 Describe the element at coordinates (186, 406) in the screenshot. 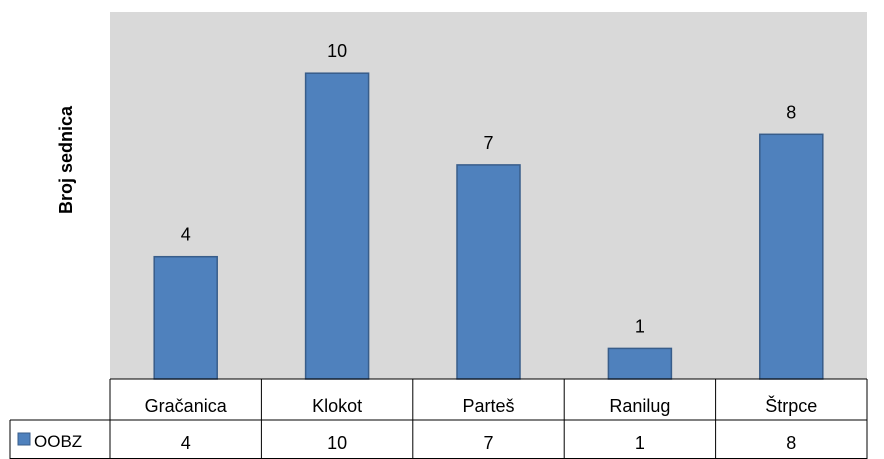

I see `category-label-1: Gračanica` at that location.